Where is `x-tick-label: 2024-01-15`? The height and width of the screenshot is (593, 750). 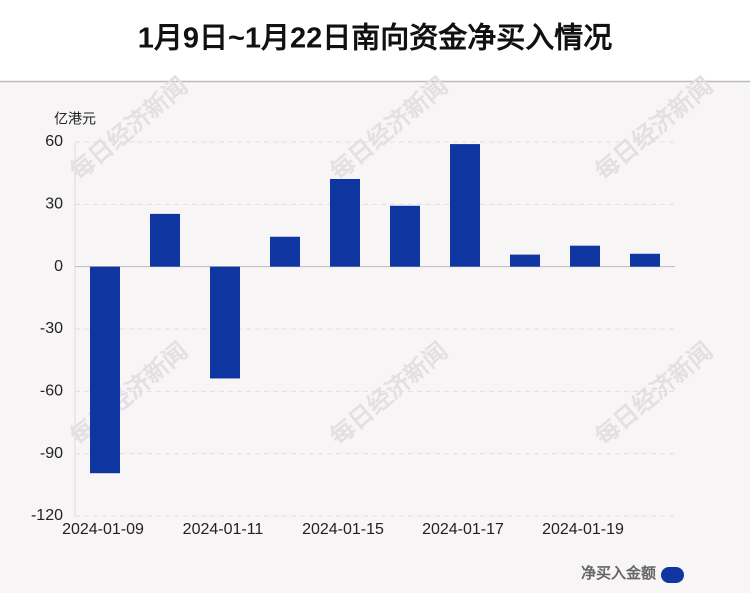
x-tick-label: 2024-01-15 is located at coordinates (343, 529).